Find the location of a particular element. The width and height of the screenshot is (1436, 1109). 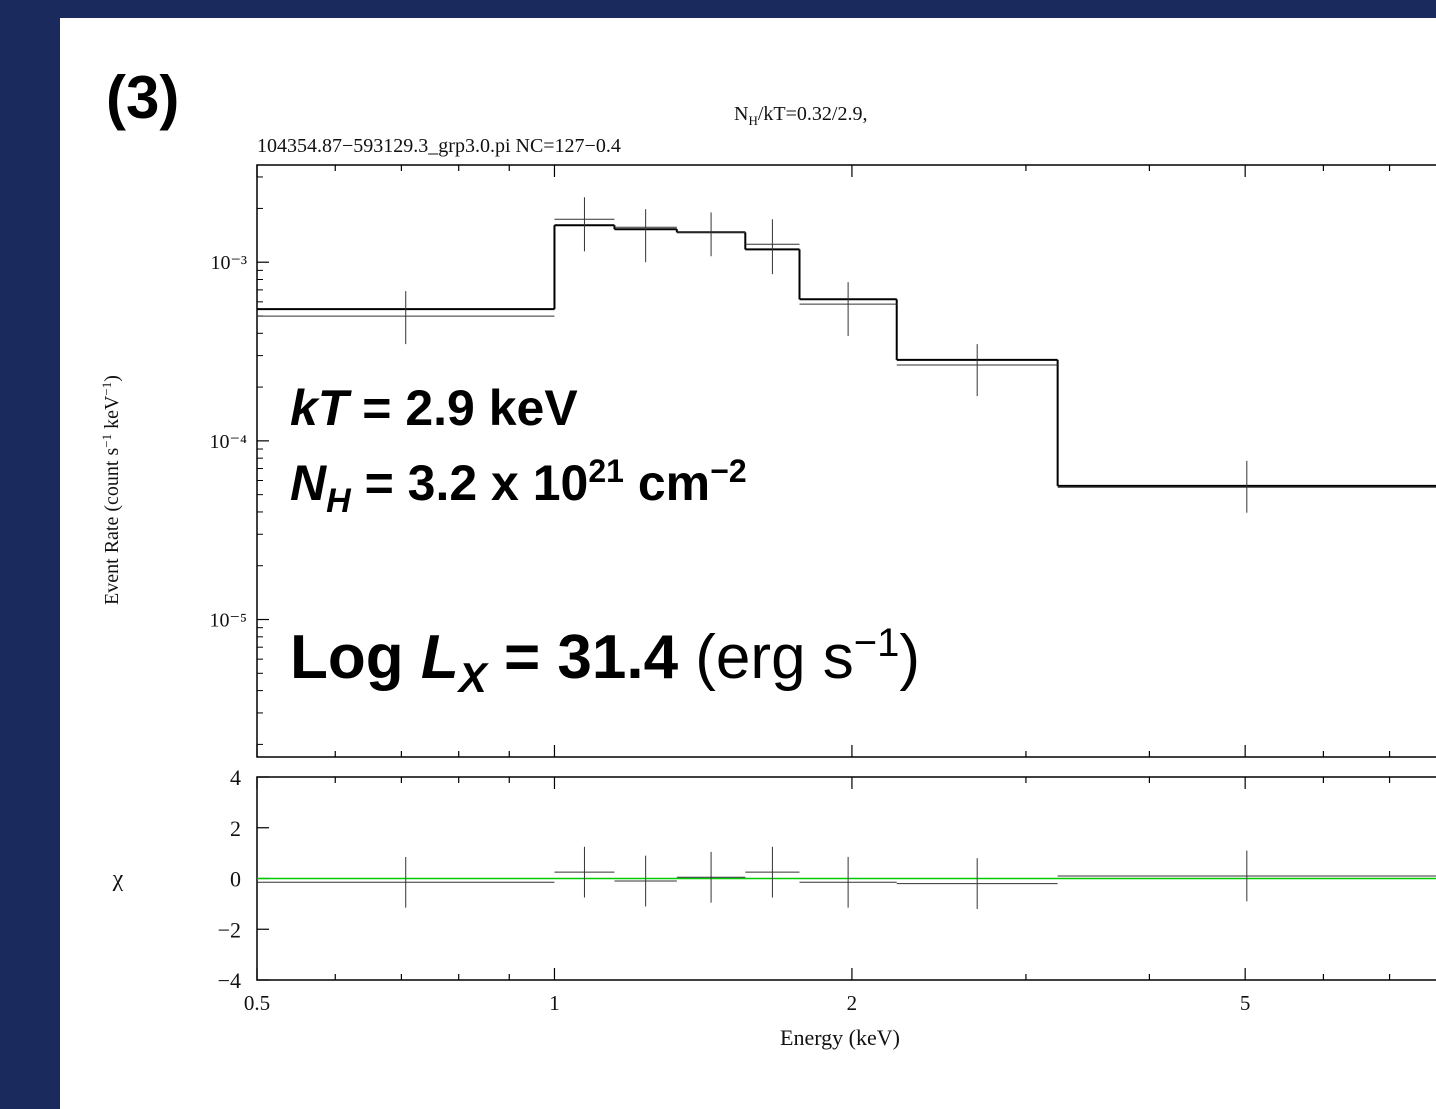

title-part: N is located at coordinates (741, 114).